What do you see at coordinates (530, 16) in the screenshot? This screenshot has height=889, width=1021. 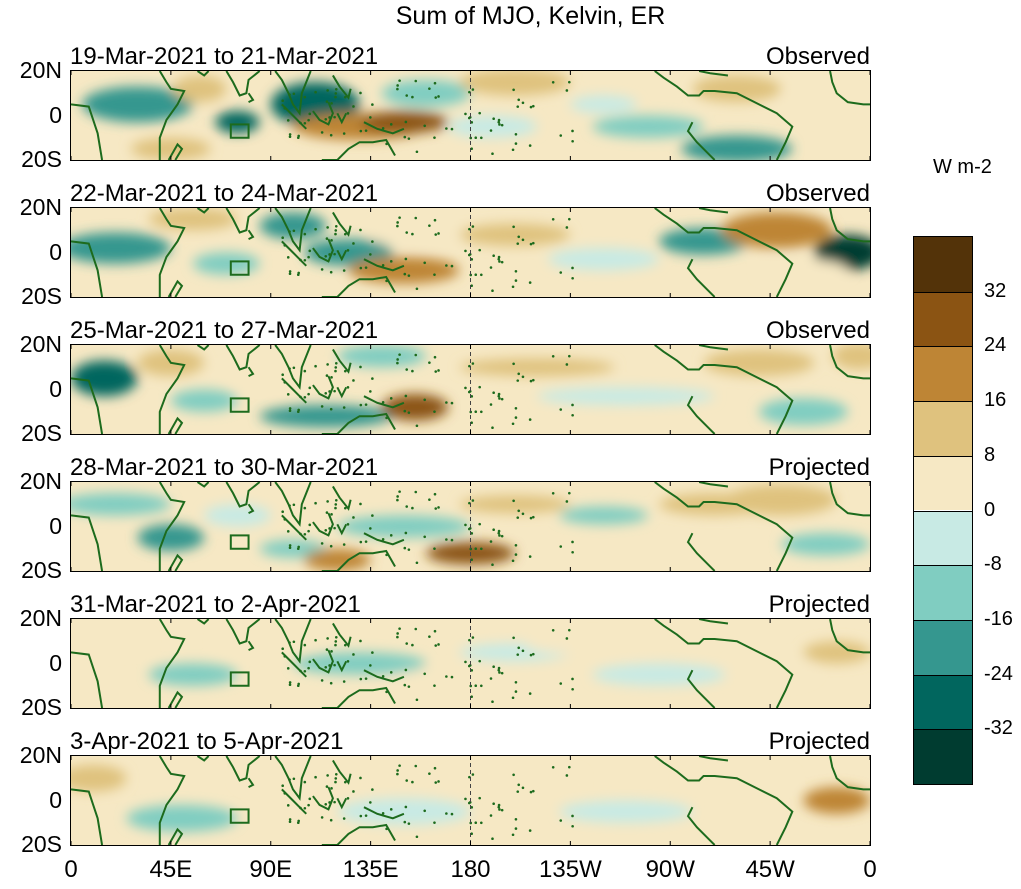 I see `figure-title: Sum of MJO, Kelvin, ER` at bounding box center [530, 16].